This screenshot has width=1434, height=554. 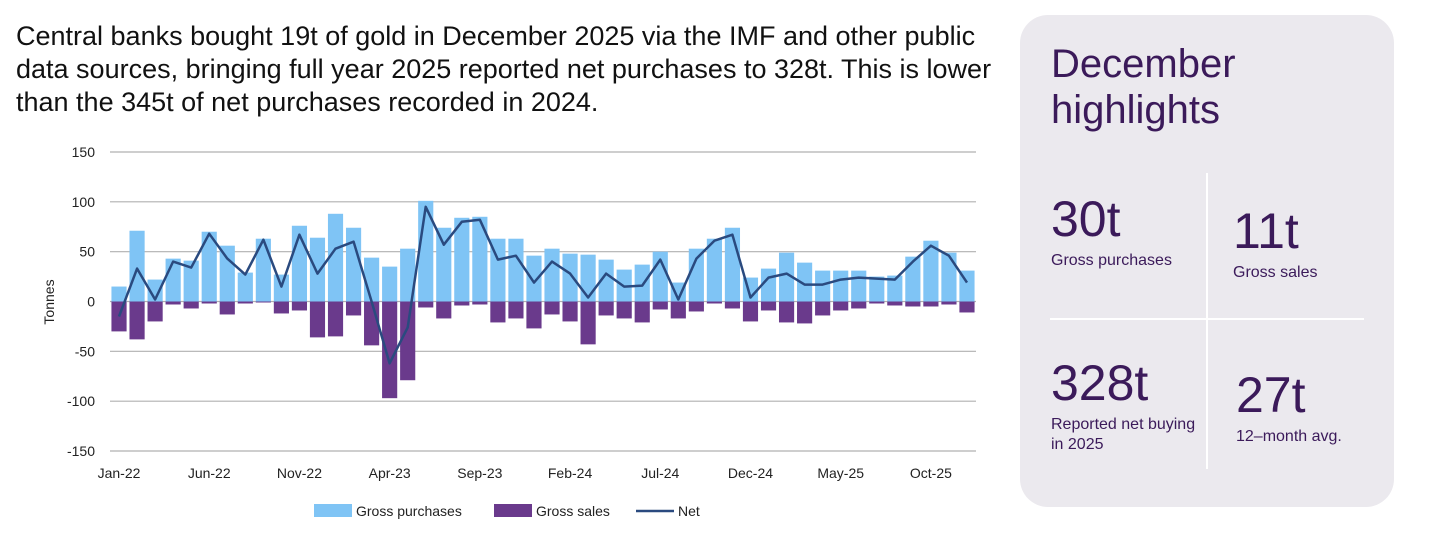 I want to click on x-tick-label: Feb-24, so click(x=570, y=473).